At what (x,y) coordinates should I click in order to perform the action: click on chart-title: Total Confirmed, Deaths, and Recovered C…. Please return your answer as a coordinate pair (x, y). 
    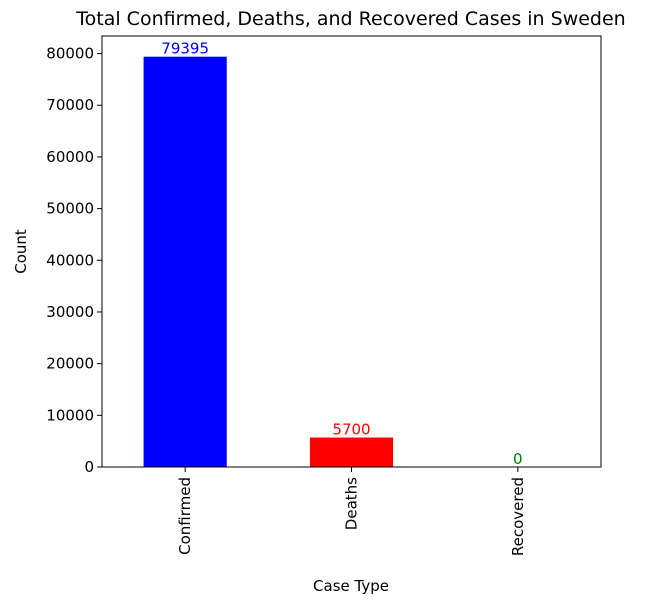
    Looking at the image, I should click on (350, 19).